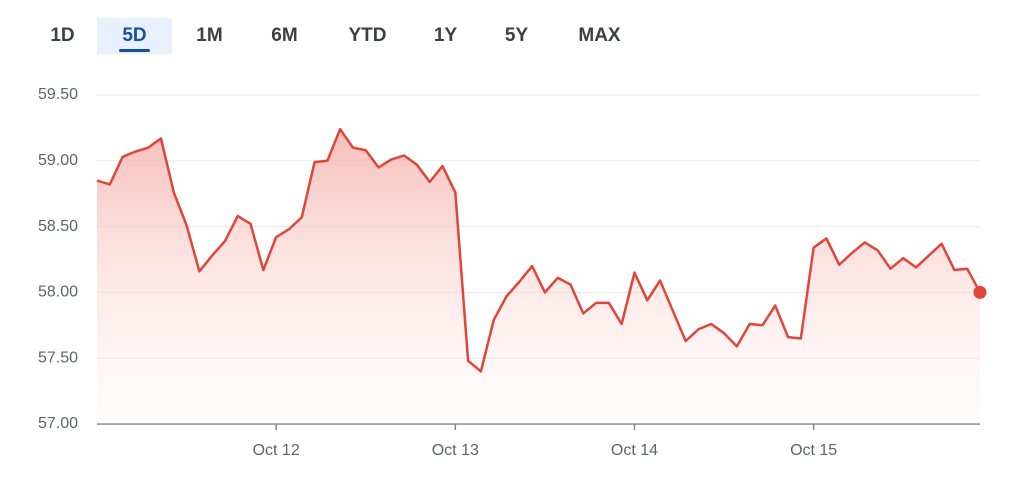 This screenshot has width=1024, height=483. Describe the element at coordinates (516, 36) in the screenshot. I see `range-tab: 5Y` at that location.